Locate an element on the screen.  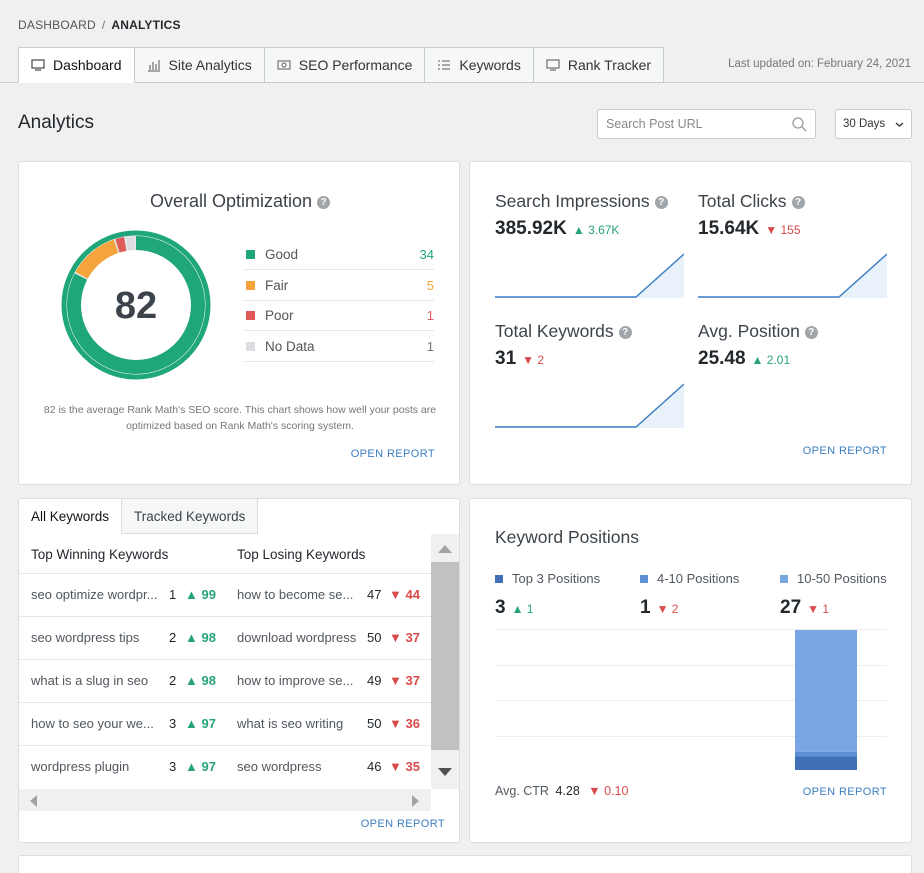
breadcrumb: DASHBOARD / ANALYTICS is located at coordinates (99, 25).